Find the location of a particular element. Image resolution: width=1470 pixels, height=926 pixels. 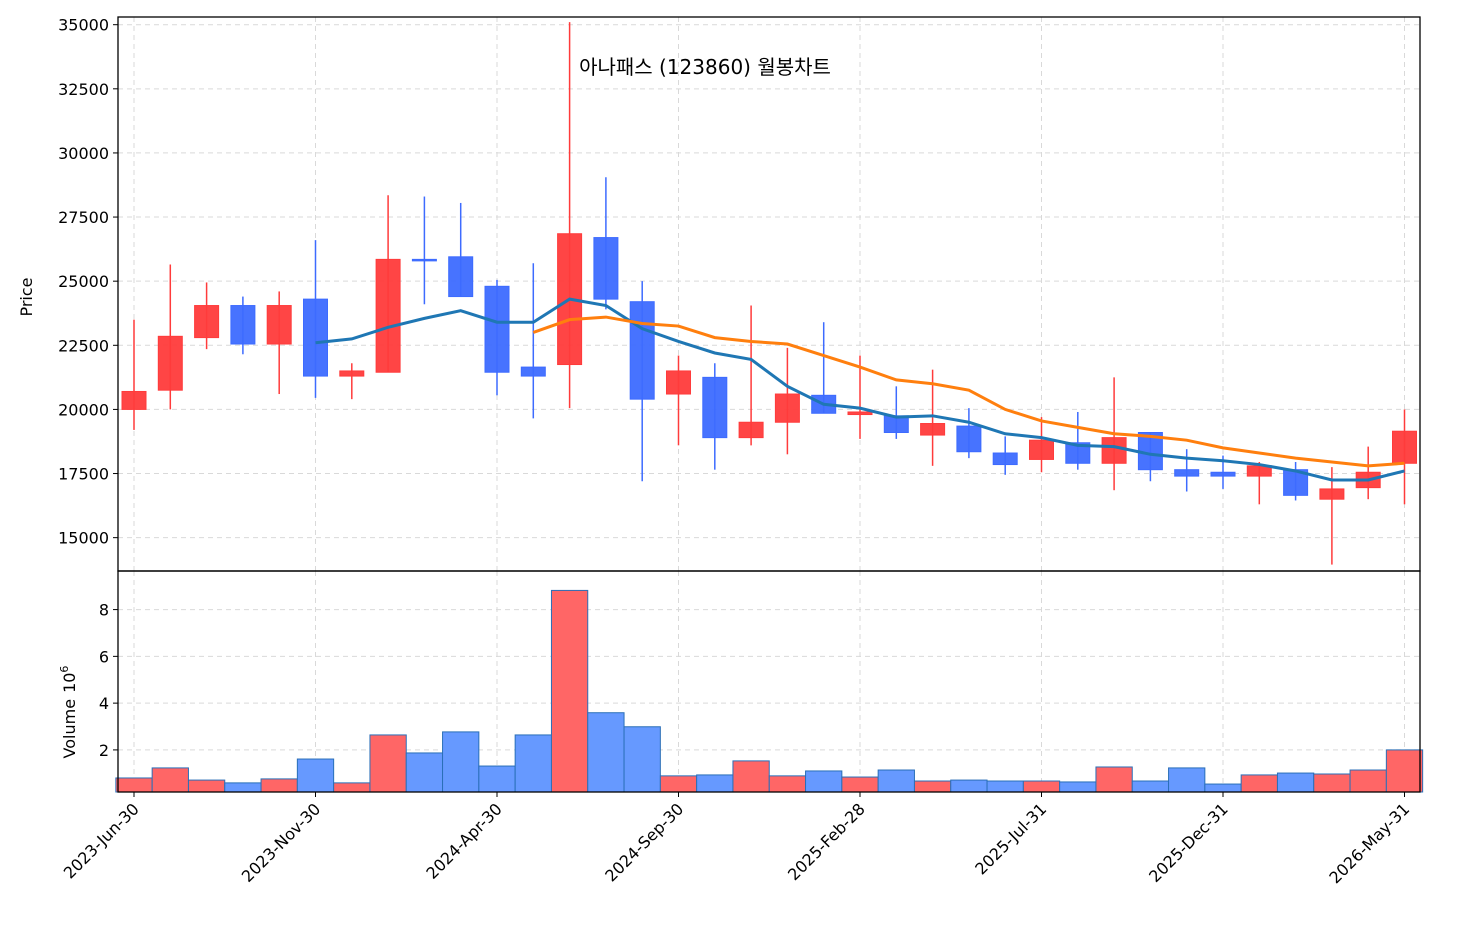

y-tick-label: 17500 is located at coordinates (83, 474).